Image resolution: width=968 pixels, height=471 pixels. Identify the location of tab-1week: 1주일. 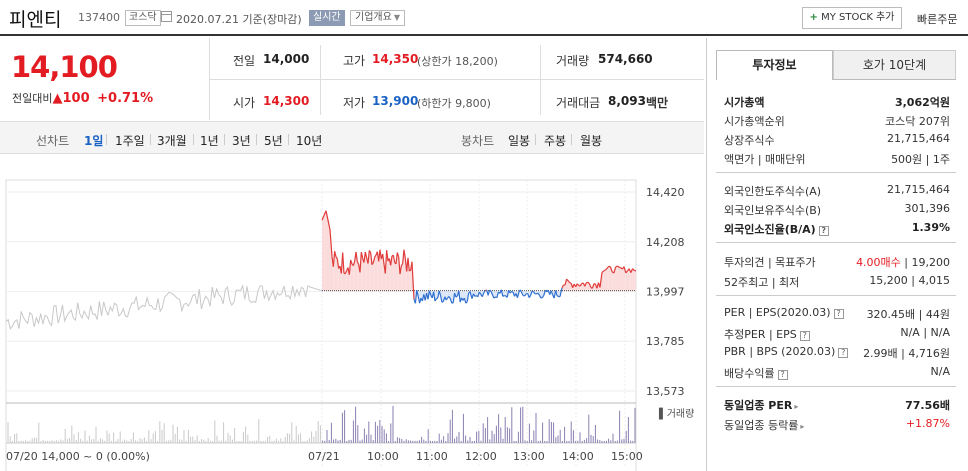
(130, 141).